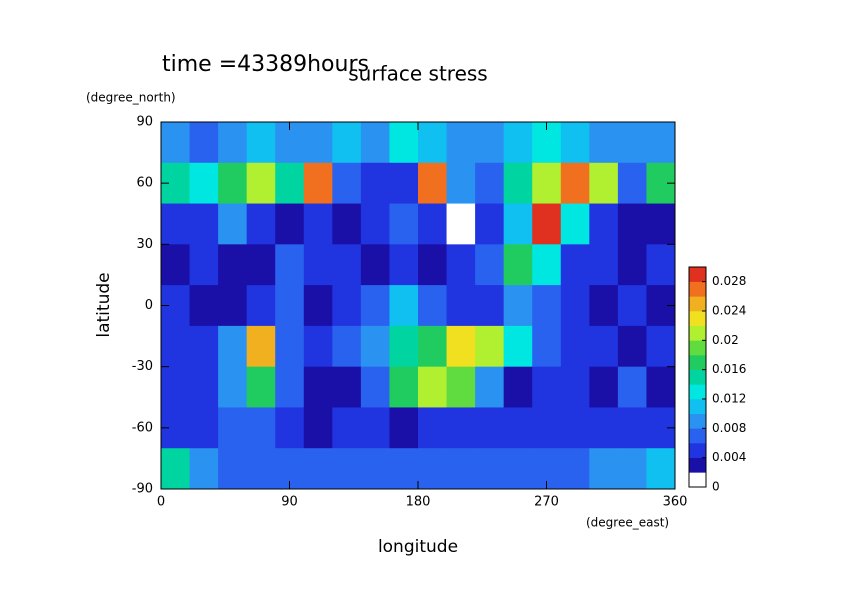  I want to click on colorbar-tick-label: 0.008, so click(729, 428).